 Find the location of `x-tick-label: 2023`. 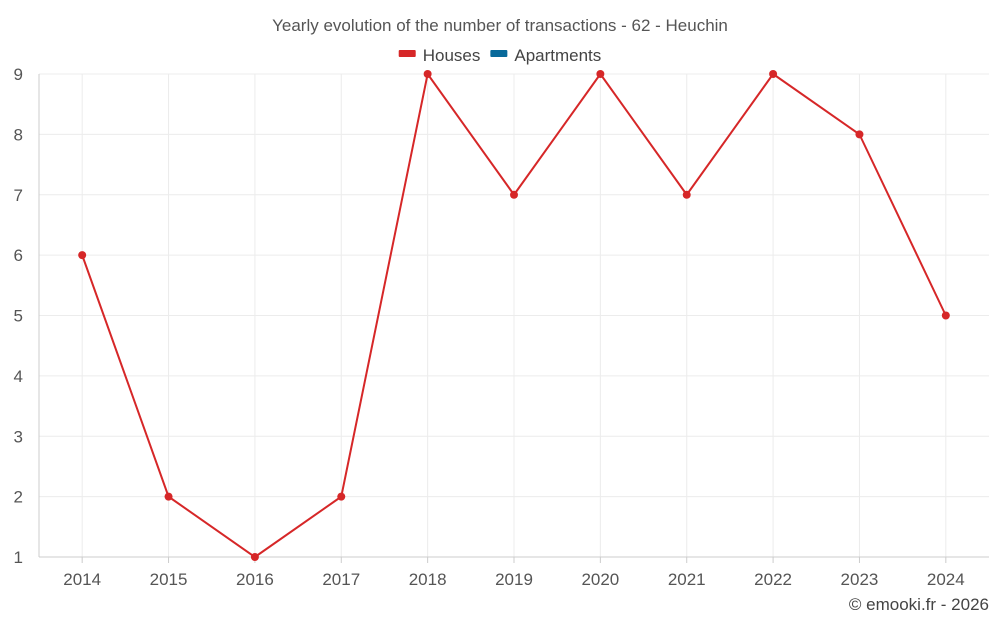

x-tick-label: 2023 is located at coordinates (860, 579).